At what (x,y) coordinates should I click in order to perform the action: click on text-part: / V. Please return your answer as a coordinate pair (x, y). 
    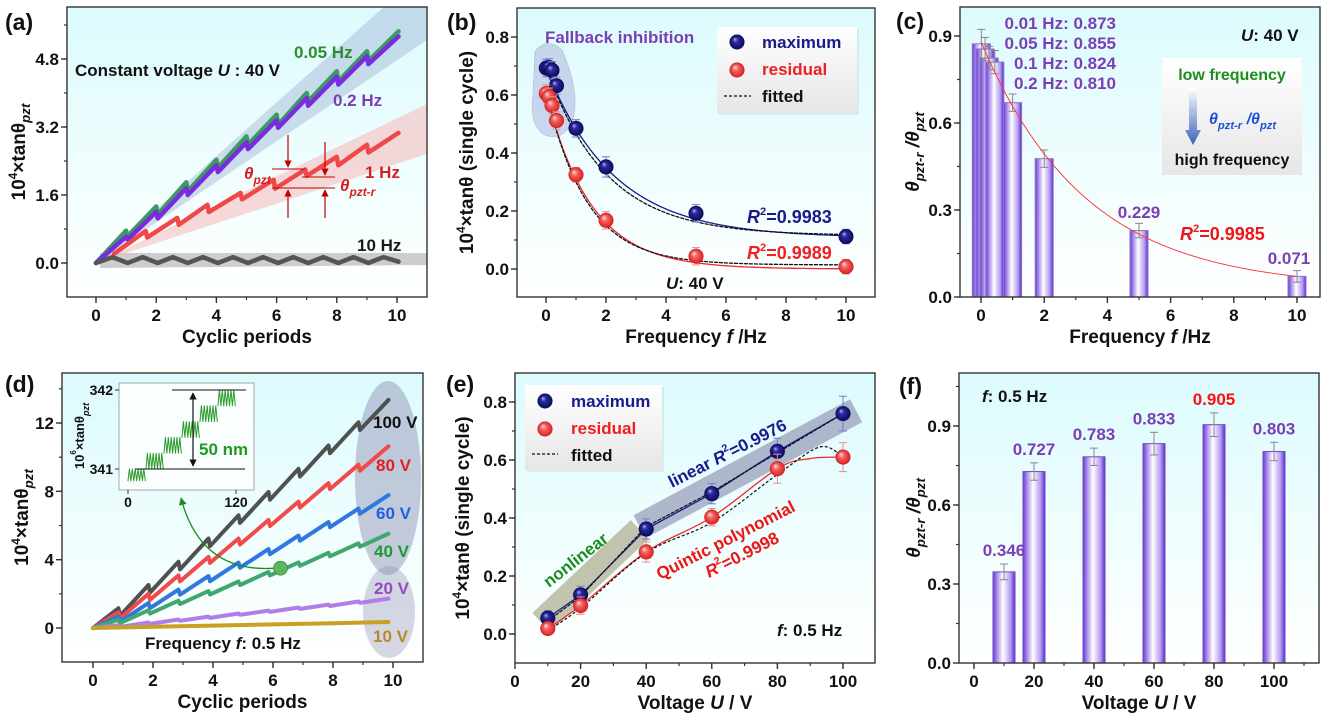
    Looking at the image, I should click on (1182, 703).